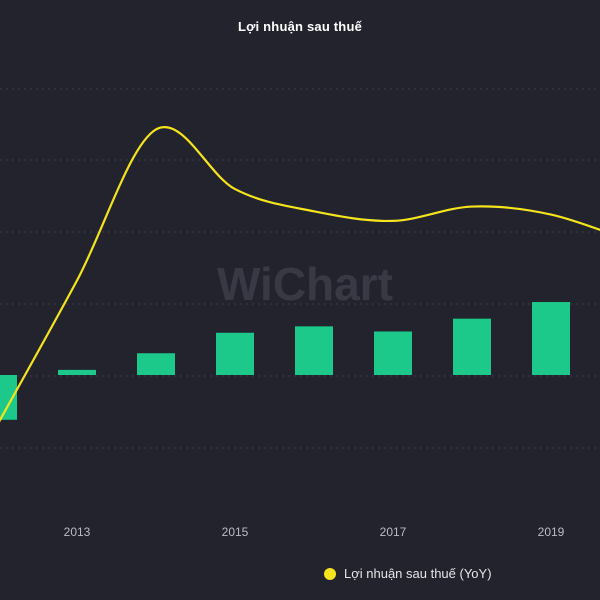 This screenshot has height=600, width=600. I want to click on x-tick-label: 2019, so click(551, 532).